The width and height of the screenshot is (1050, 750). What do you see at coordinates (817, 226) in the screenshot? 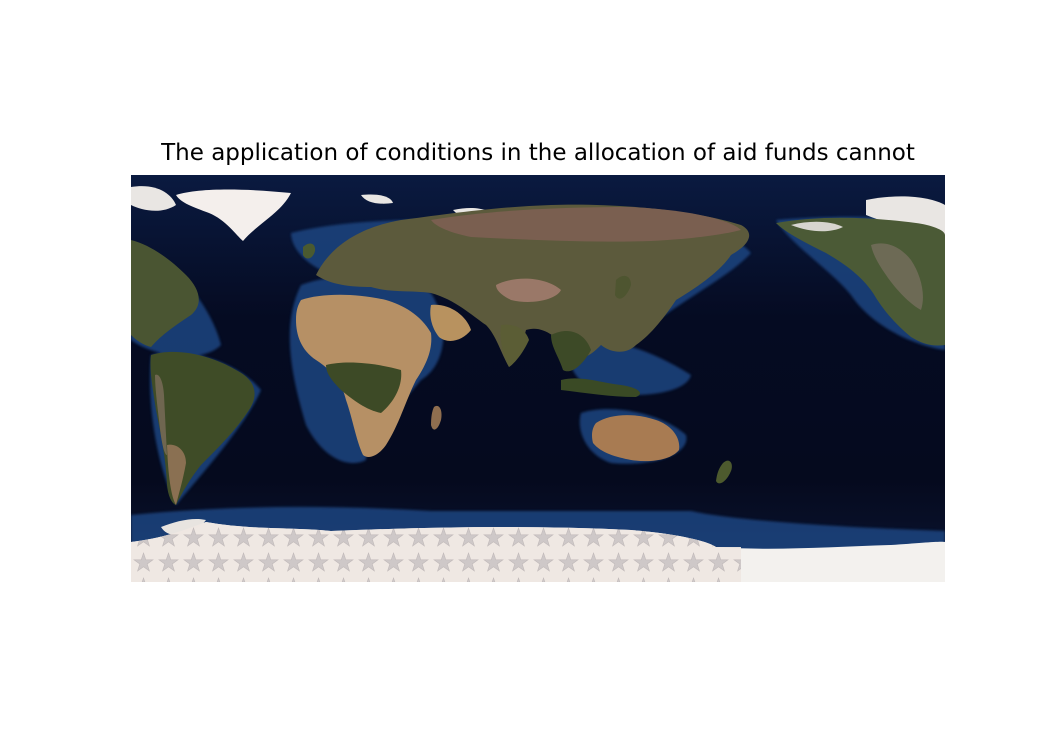
I see `alaska-snow` at bounding box center [817, 226].